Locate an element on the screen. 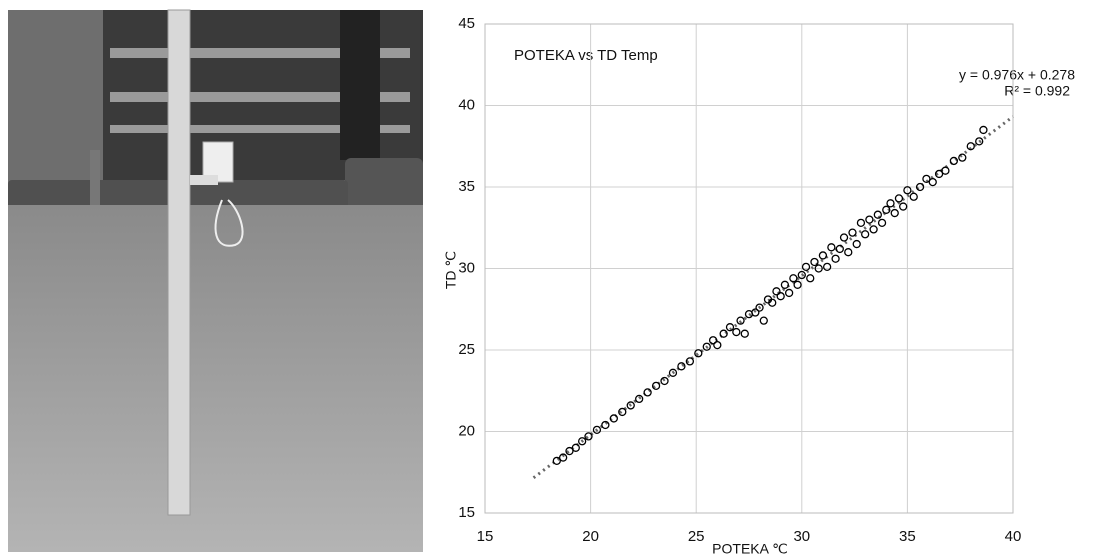 This screenshot has height=558, width=1102. windows is located at coordinates (260, 90).